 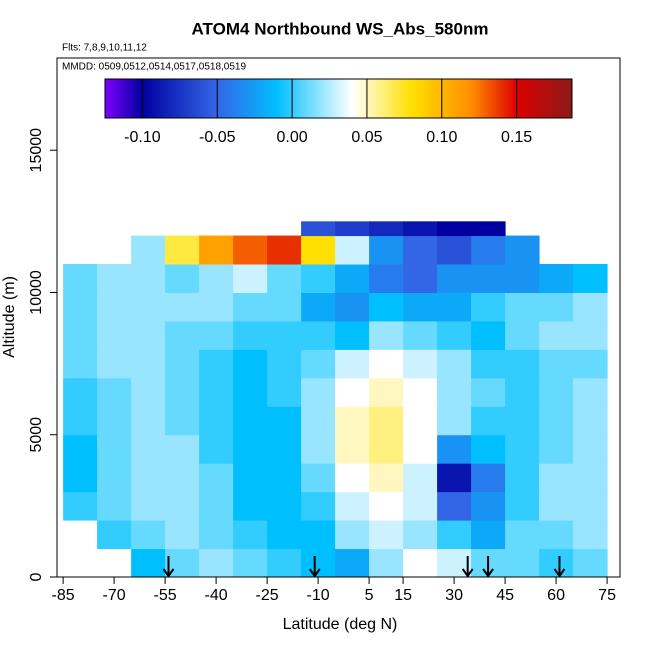 I want to click on x-tick-label: 15, so click(x=403, y=595).